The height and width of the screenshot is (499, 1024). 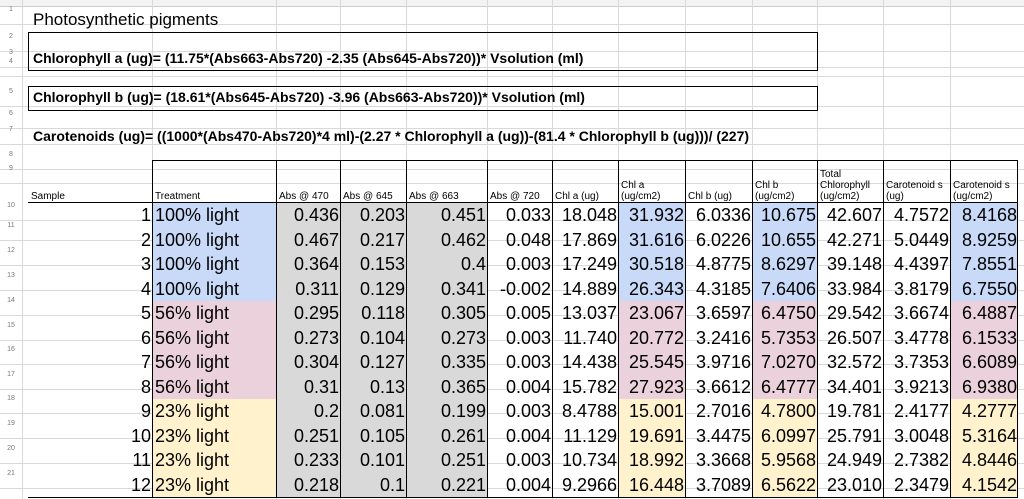 I want to click on cell-chla-ug: 8.4788, so click(x=585, y=411).